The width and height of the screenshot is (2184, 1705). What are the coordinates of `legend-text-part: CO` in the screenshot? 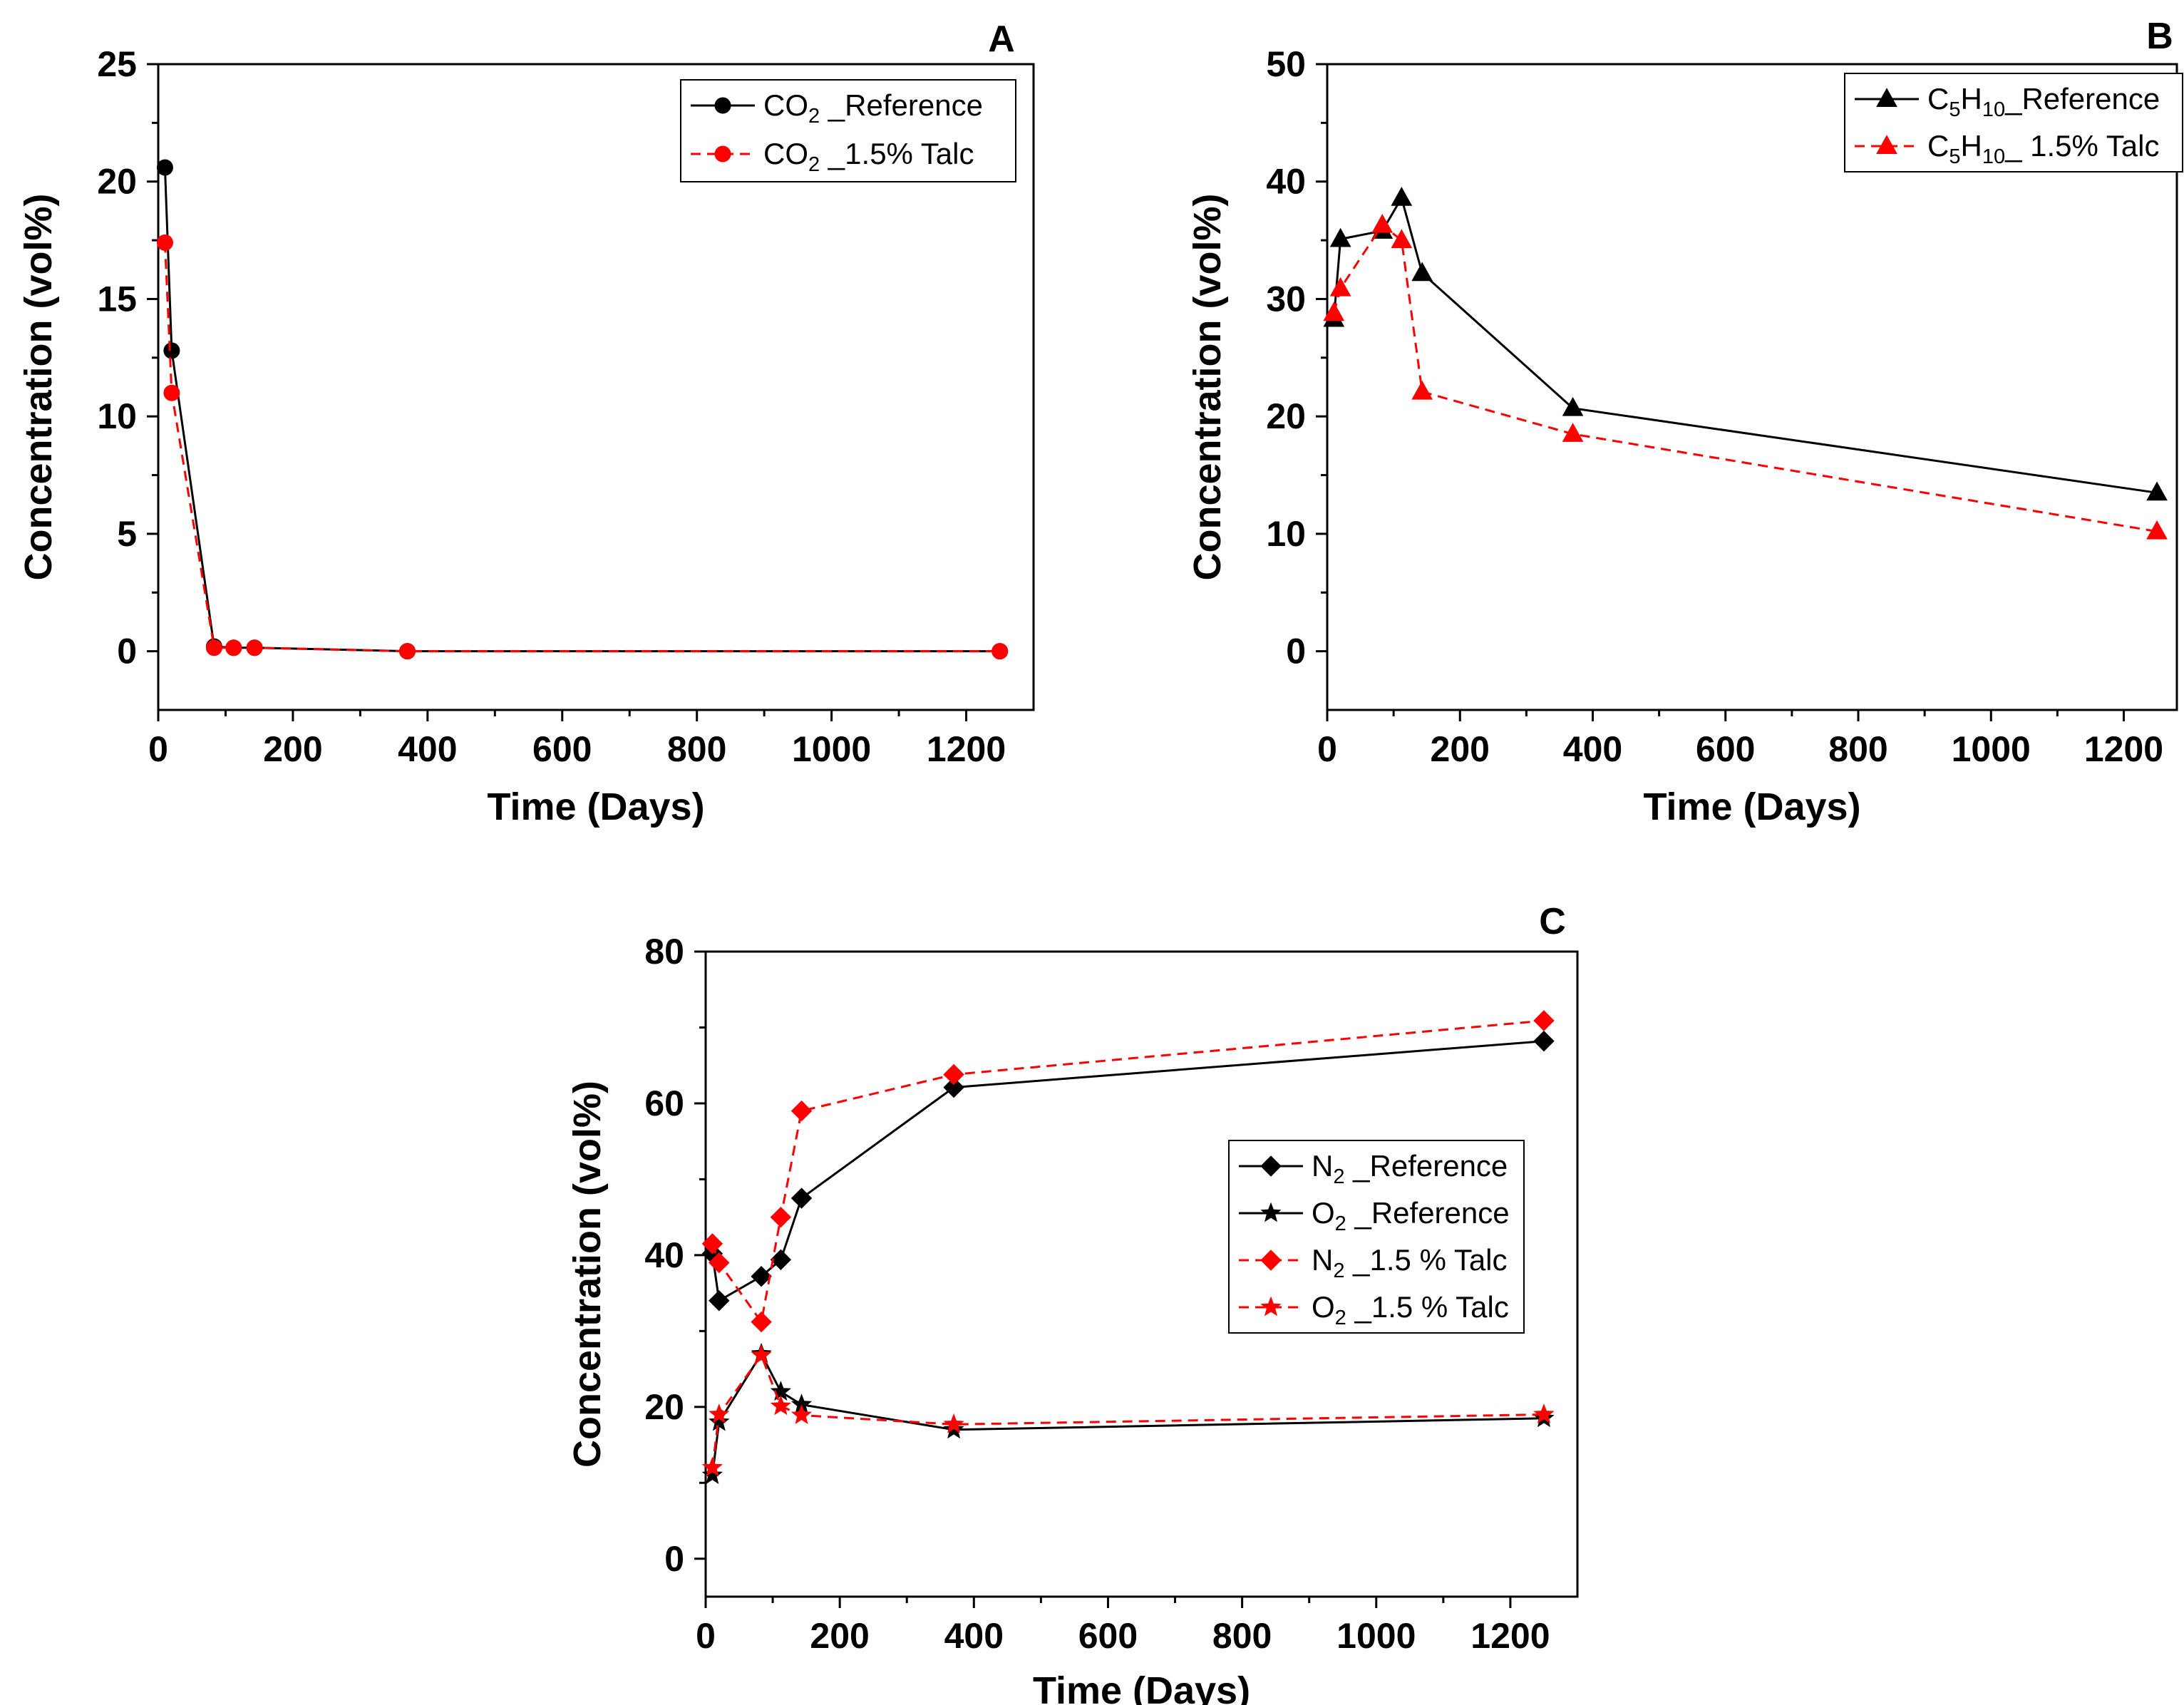 It's located at (785, 105).